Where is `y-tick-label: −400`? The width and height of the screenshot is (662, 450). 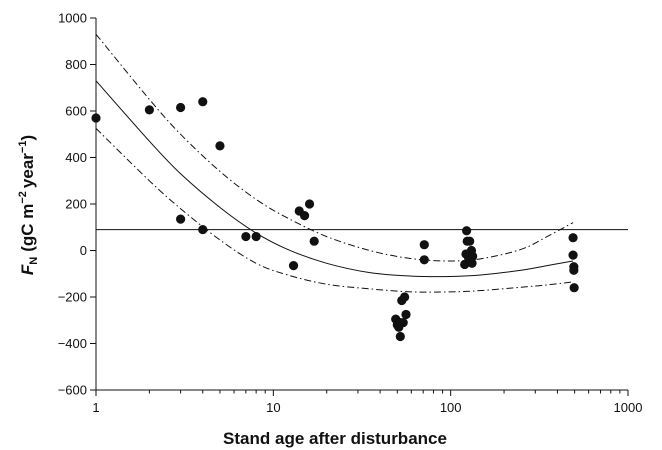 y-tick-label: −400 is located at coordinates (72, 343).